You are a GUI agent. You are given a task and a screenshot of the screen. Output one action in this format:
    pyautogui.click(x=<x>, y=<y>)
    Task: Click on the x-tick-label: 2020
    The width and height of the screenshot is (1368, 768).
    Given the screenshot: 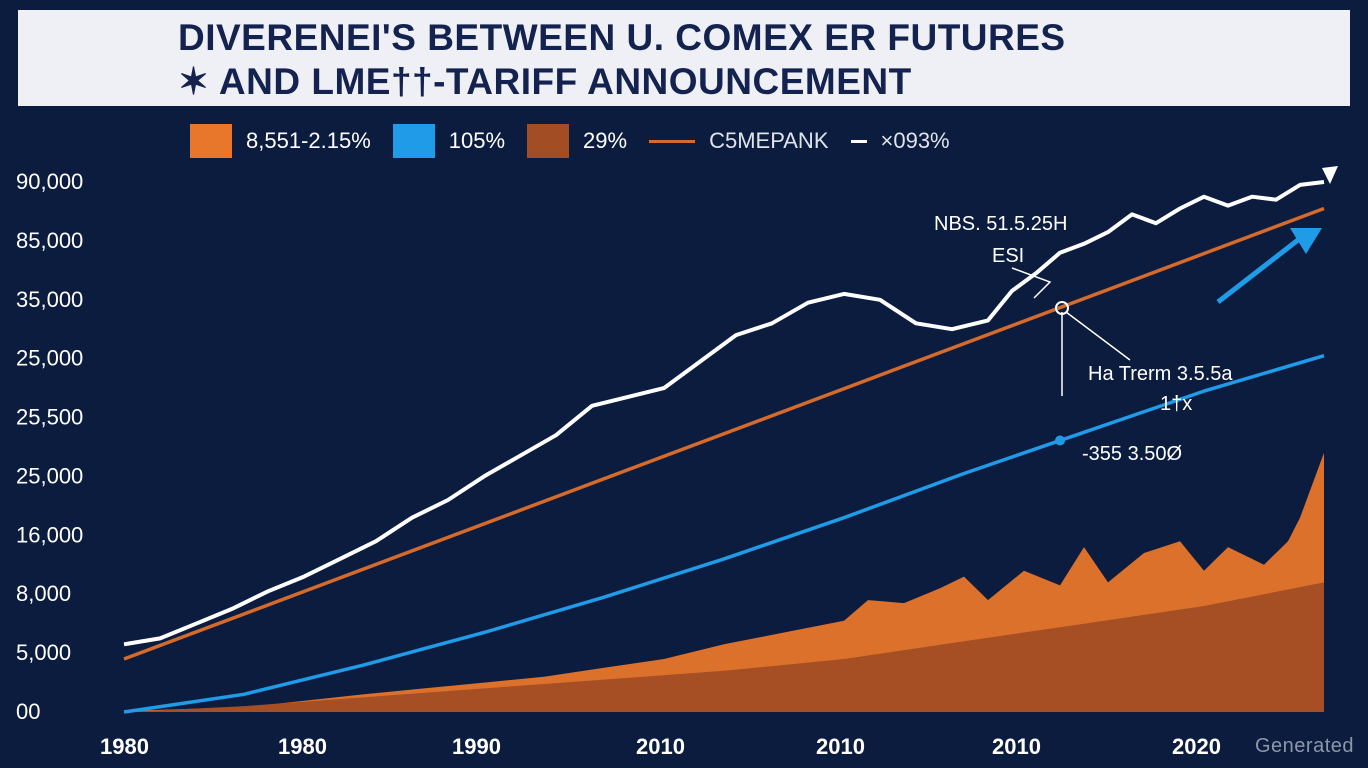 What is the action you would take?
    pyautogui.click(x=1196, y=746)
    